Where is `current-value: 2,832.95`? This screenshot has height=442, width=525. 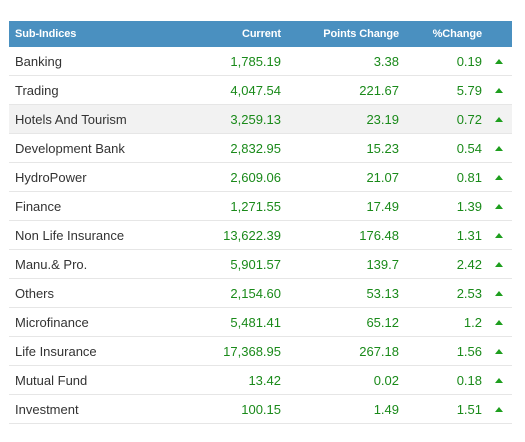 current-value: 2,832.95 is located at coordinates (235, 148).